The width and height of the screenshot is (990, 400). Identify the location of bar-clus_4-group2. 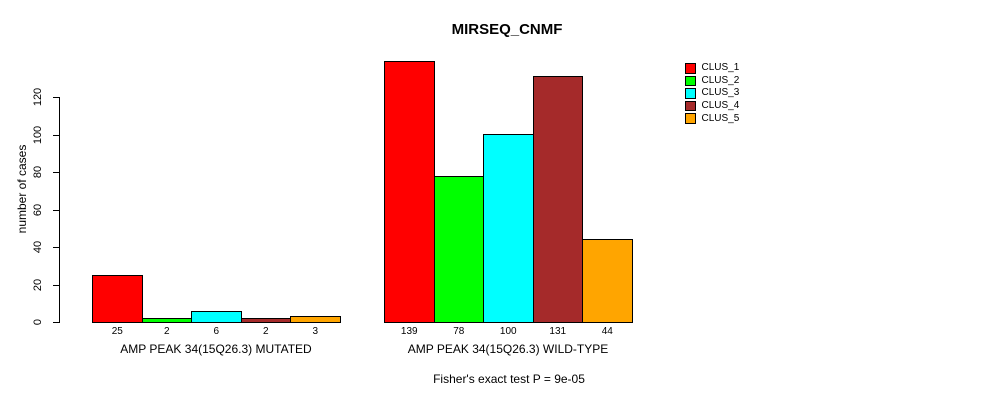
(557, 199).